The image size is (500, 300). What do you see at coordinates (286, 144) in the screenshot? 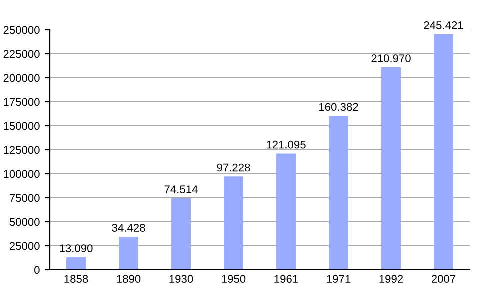
I see `data-label: 121.095` at bounding box center [286, 144].